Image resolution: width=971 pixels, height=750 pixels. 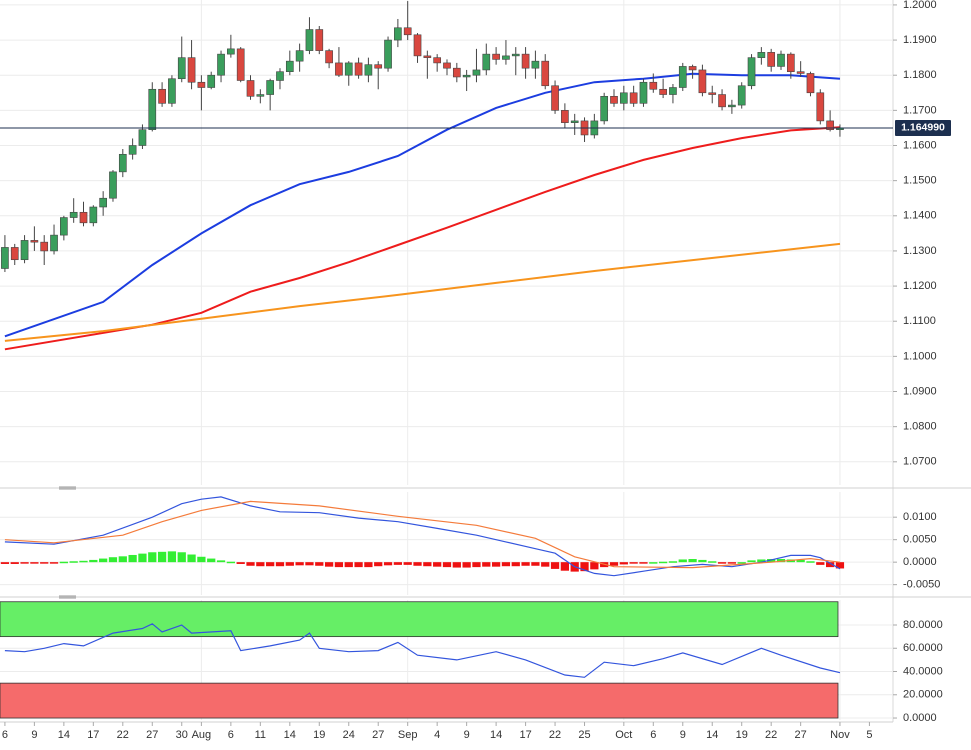 What do you see at coordinates (584, 735) in the screenshot?
I see `x-tick-label: 25` at bounding box center [584, 735].